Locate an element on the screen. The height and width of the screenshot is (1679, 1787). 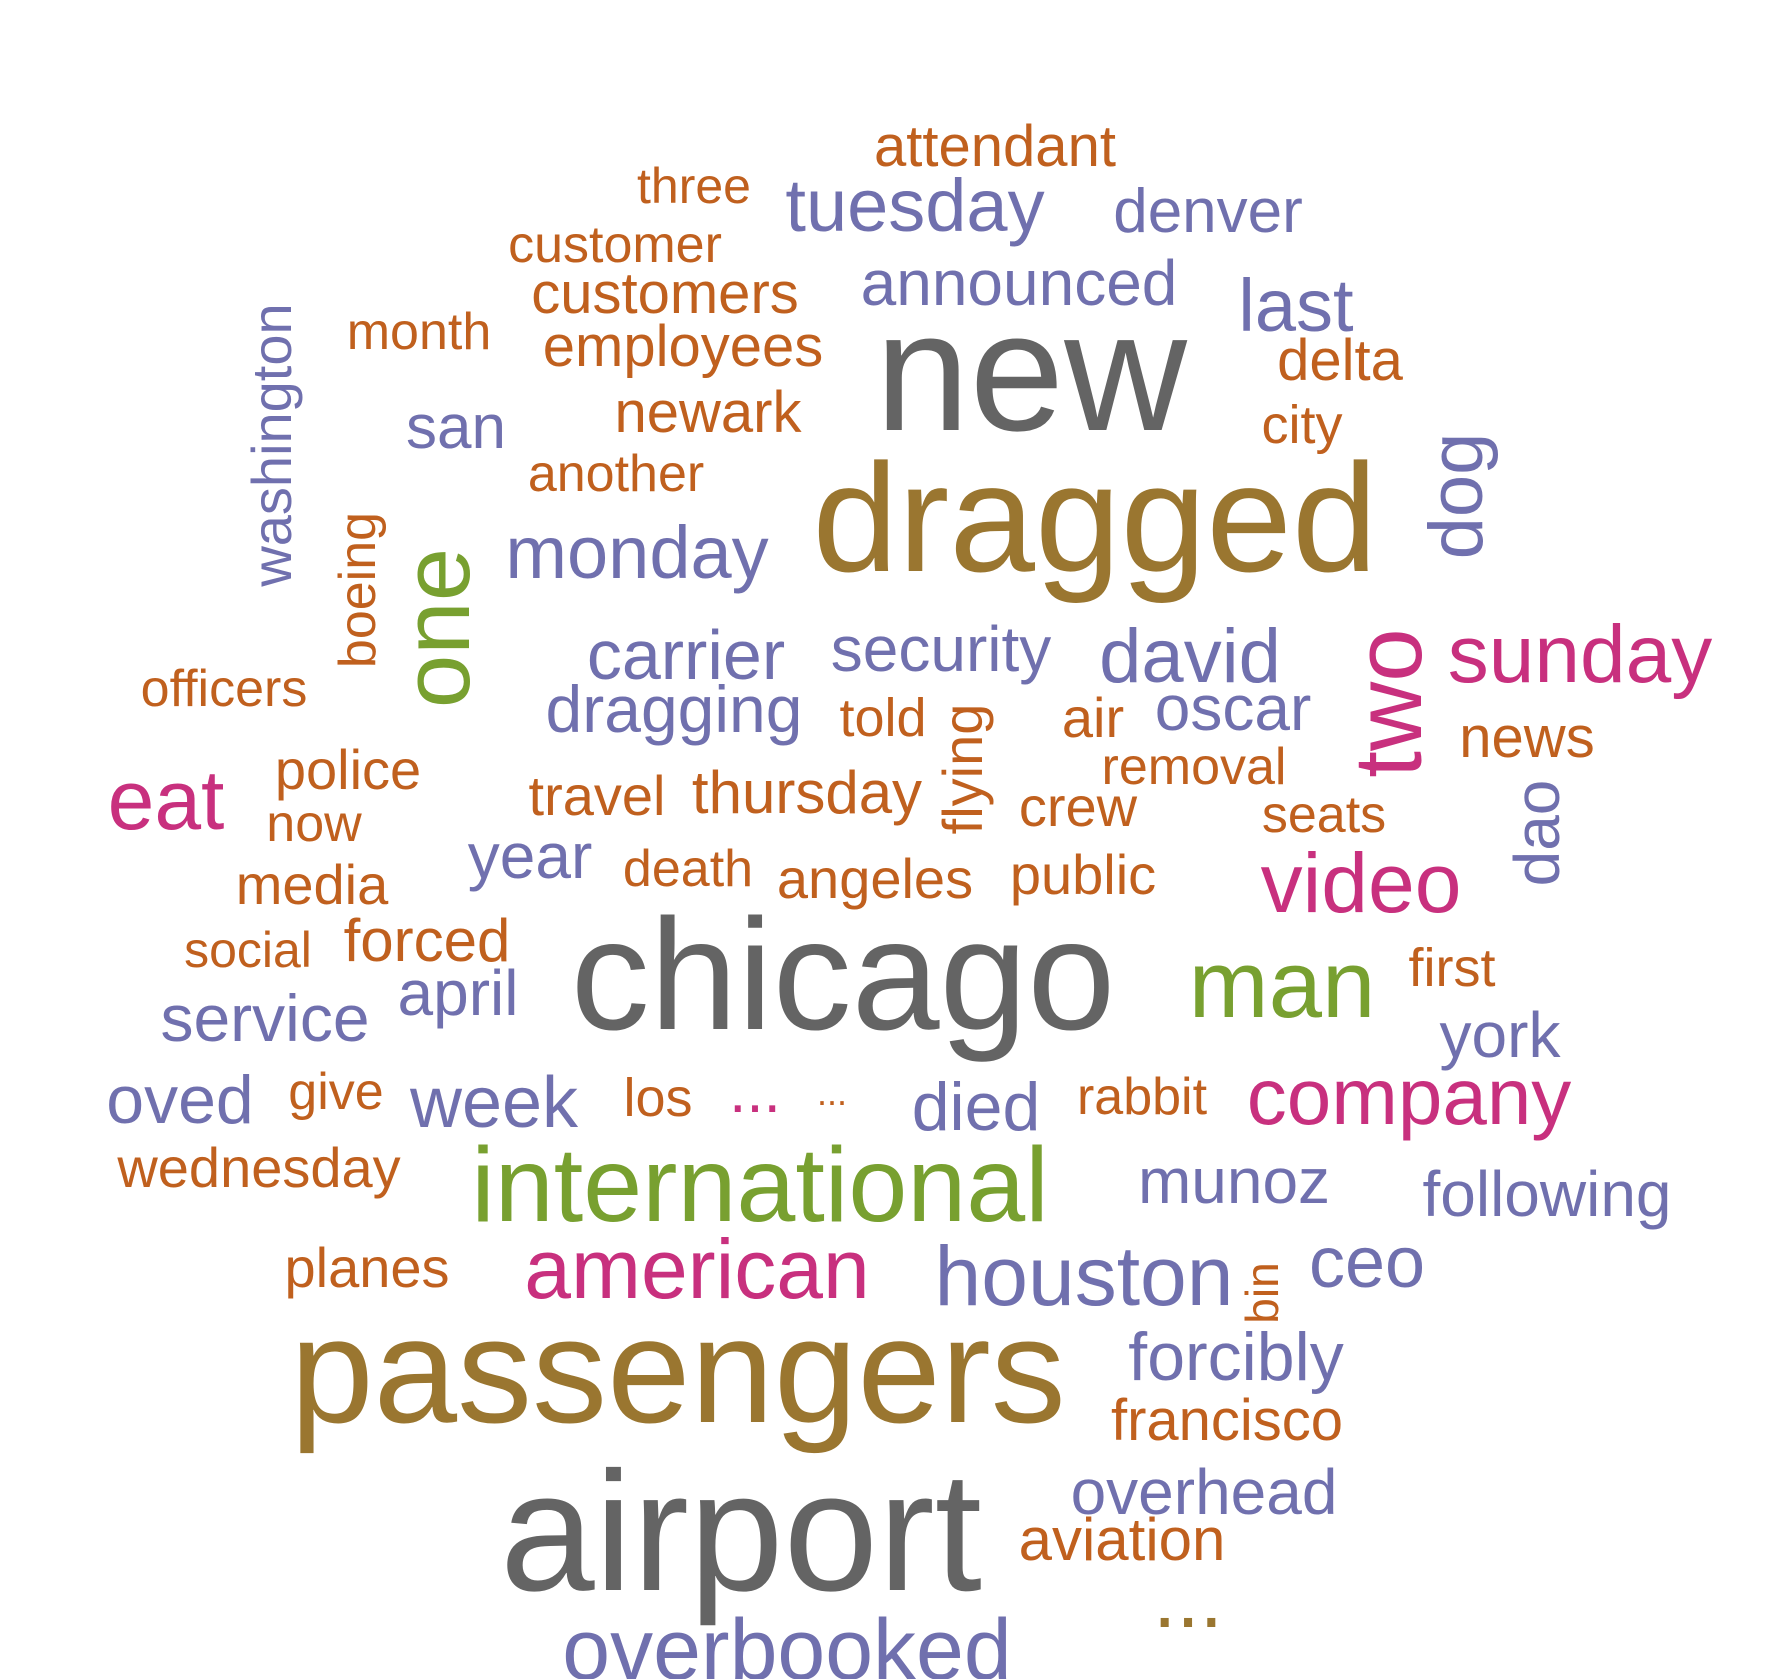
word-dragging: dragging is located at coordinates (674, 709).